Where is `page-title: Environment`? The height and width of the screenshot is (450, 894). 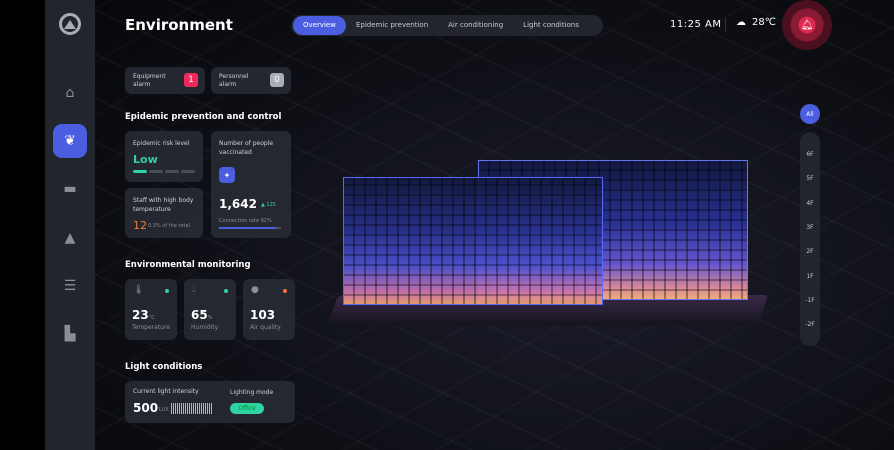
page-title: Environment is located at coordinates (179, 25).